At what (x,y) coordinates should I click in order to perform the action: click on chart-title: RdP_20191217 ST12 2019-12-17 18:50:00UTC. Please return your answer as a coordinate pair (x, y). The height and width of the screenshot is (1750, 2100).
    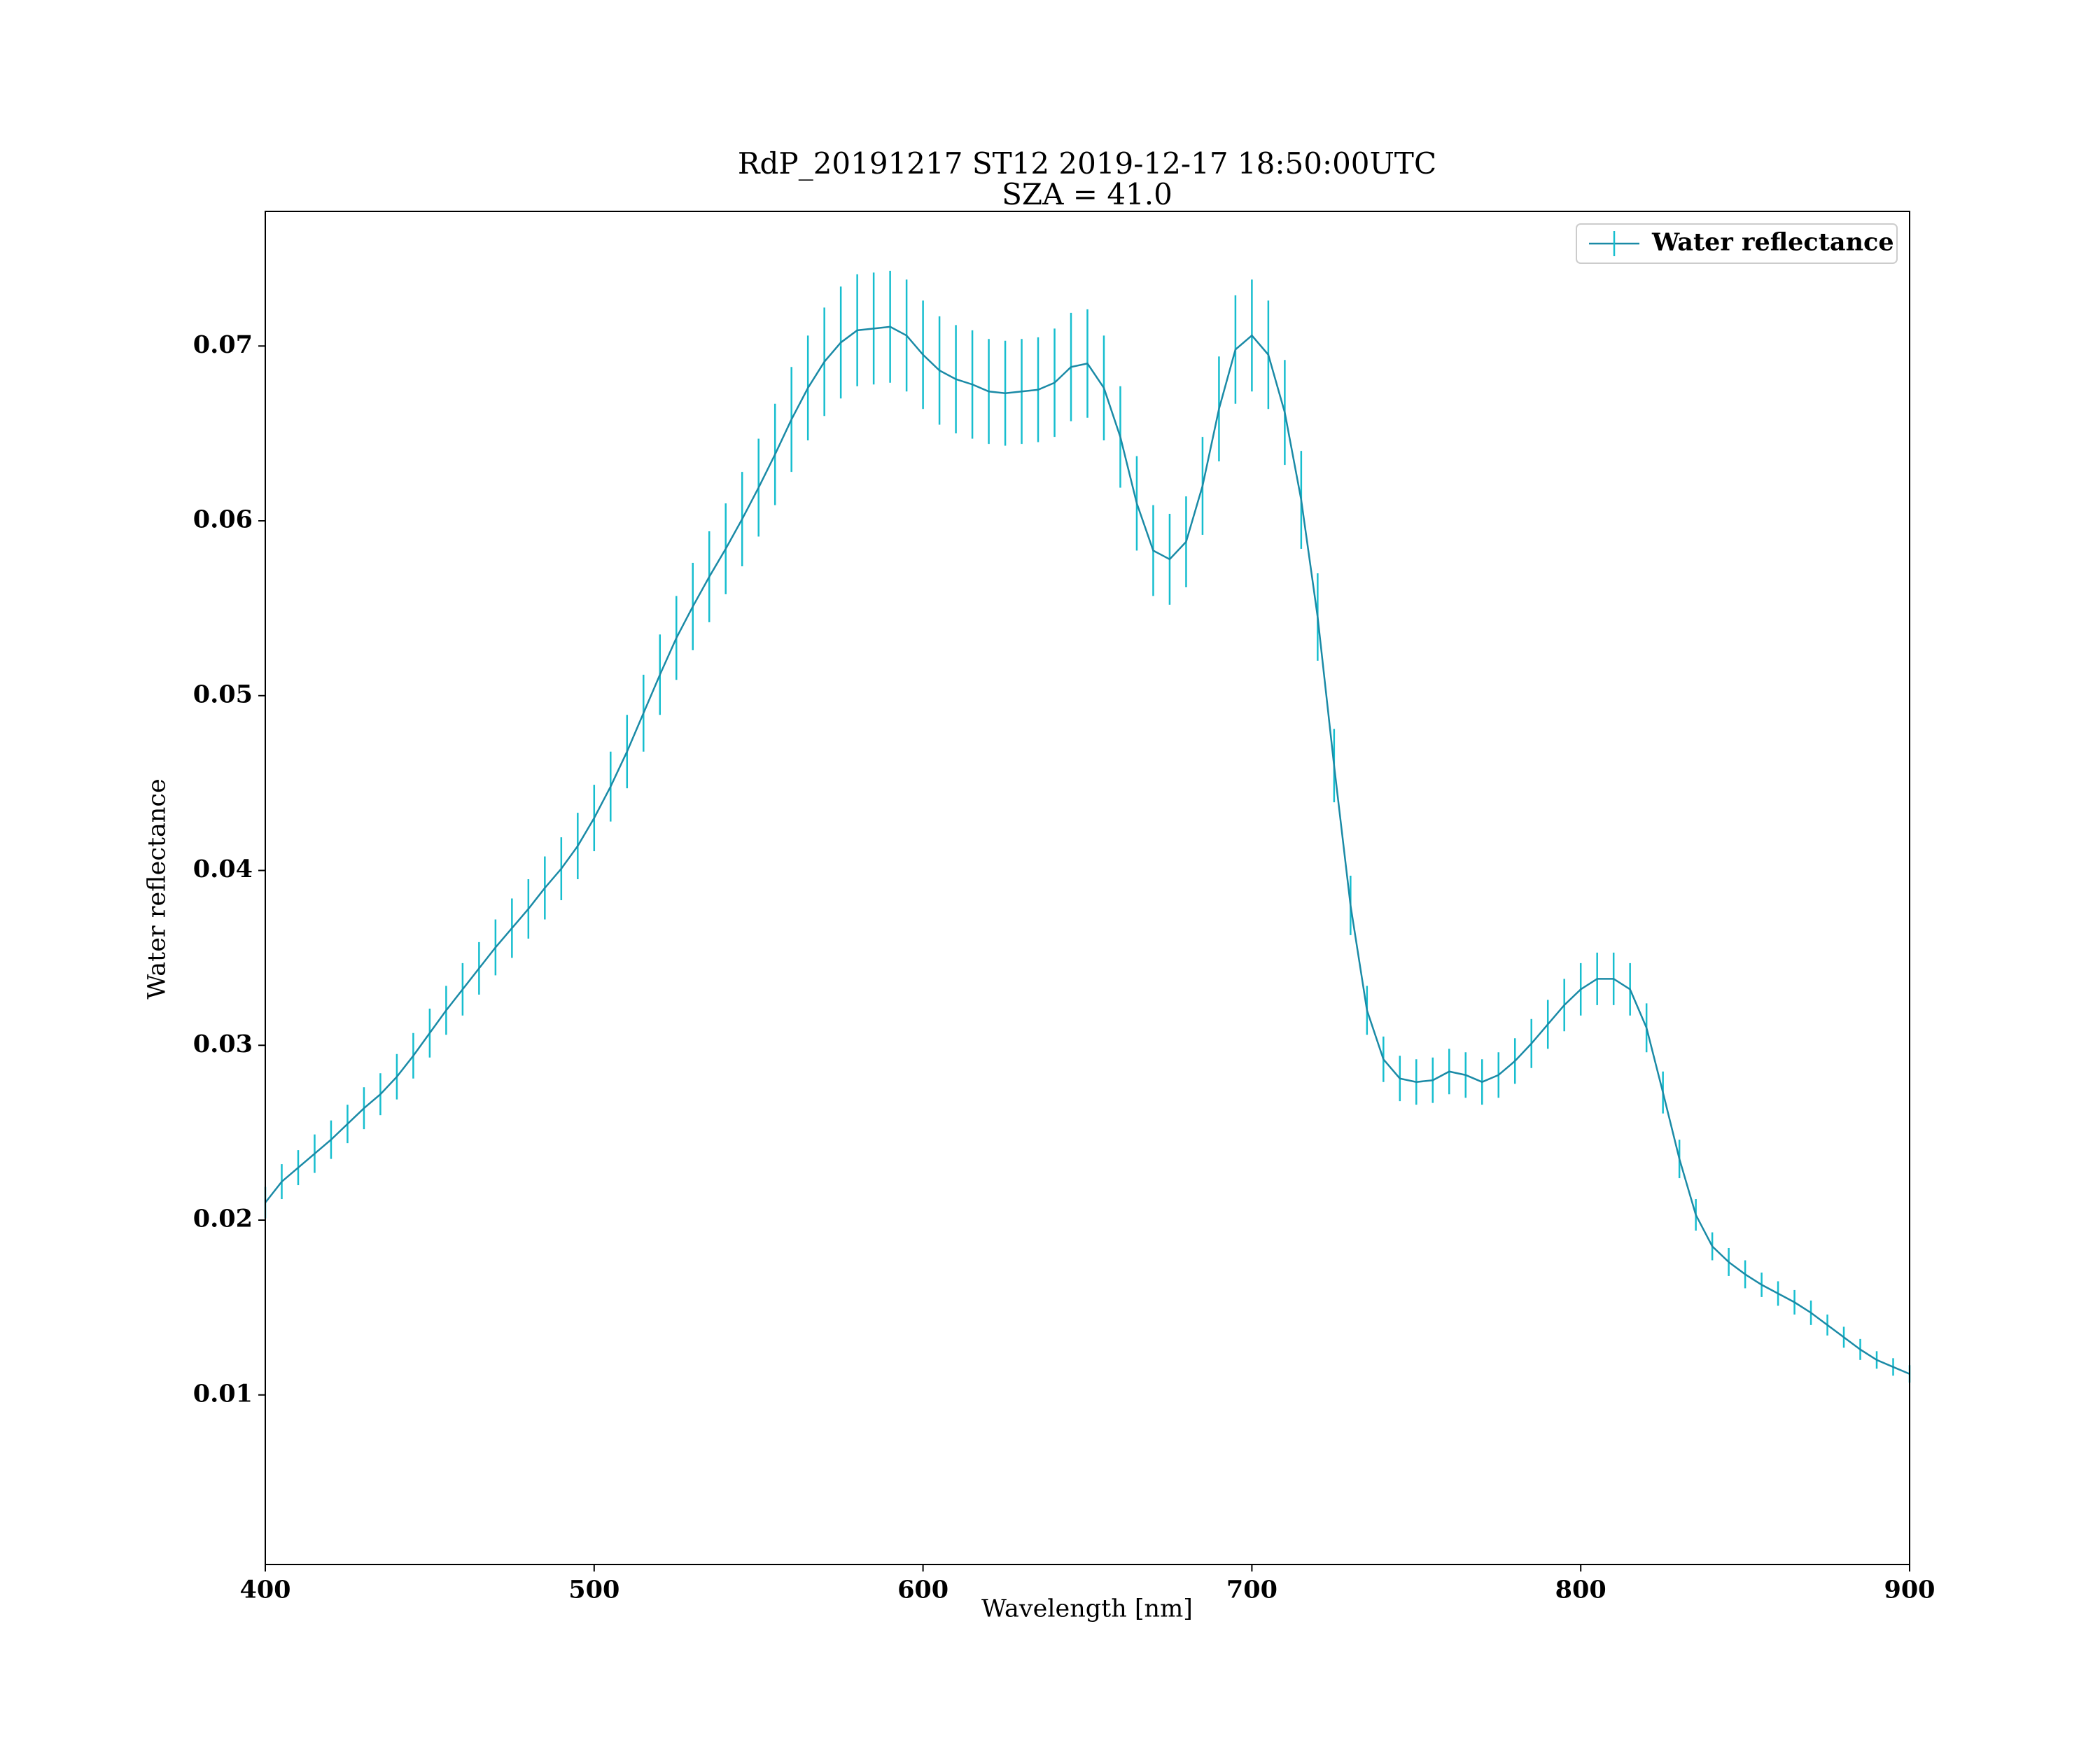
    Looking at the image, I should click on (1087, 163).